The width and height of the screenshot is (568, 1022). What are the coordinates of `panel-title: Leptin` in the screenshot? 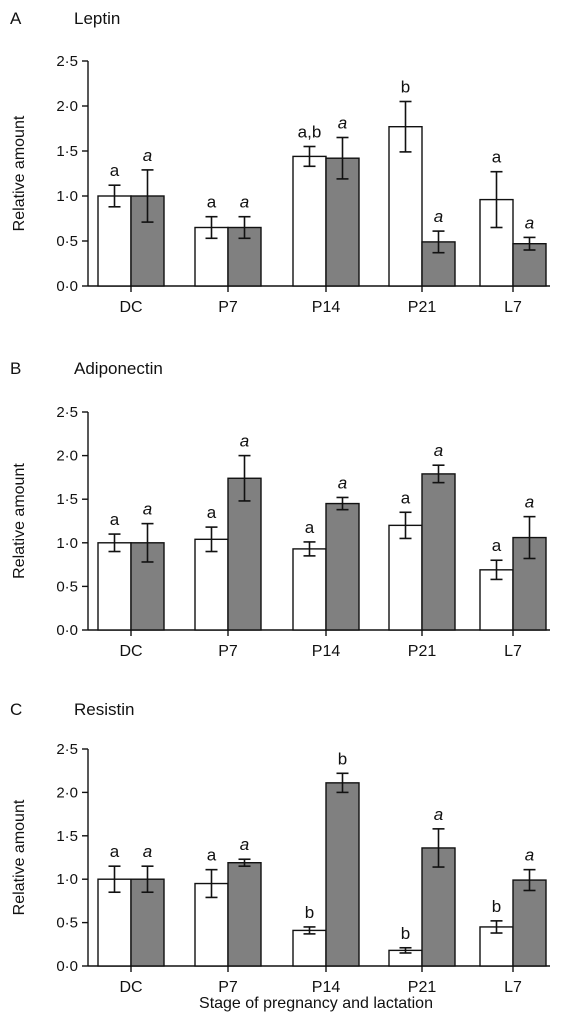 It's located at (97, 18).